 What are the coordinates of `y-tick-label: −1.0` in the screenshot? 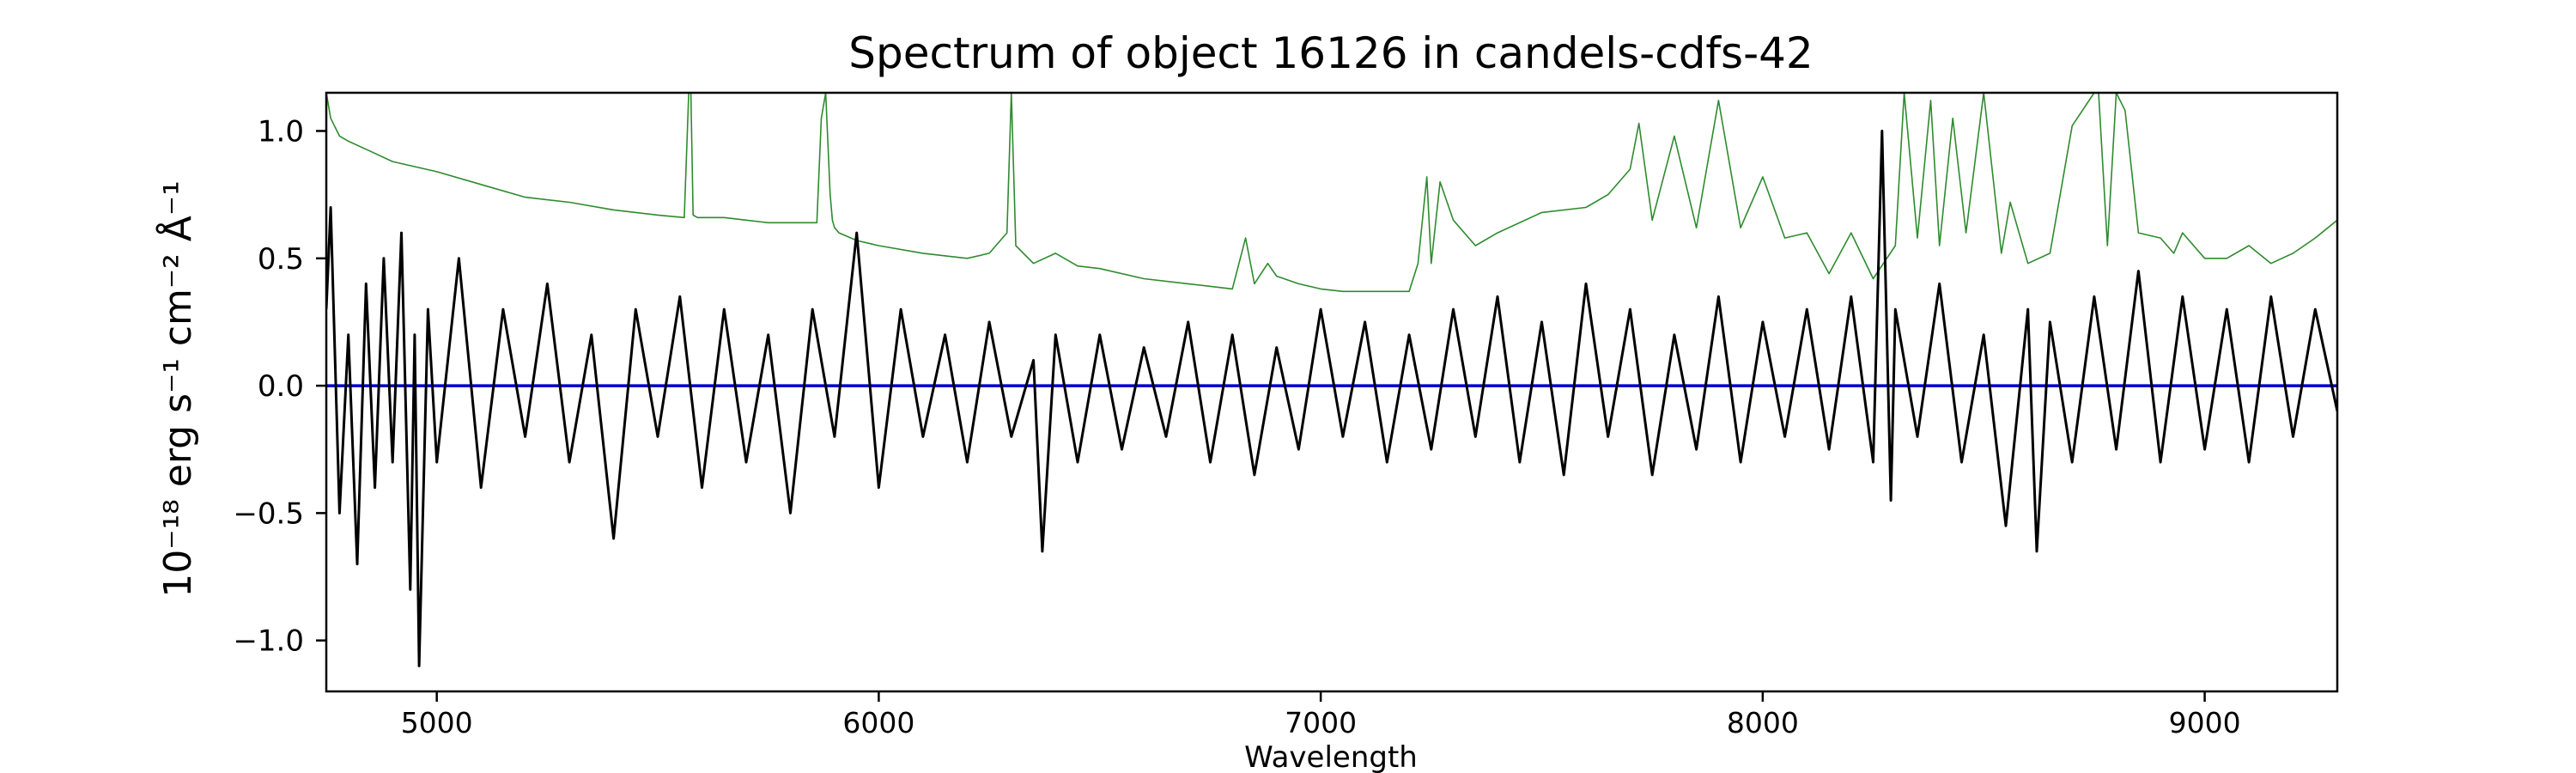 It's located at (269, 641).